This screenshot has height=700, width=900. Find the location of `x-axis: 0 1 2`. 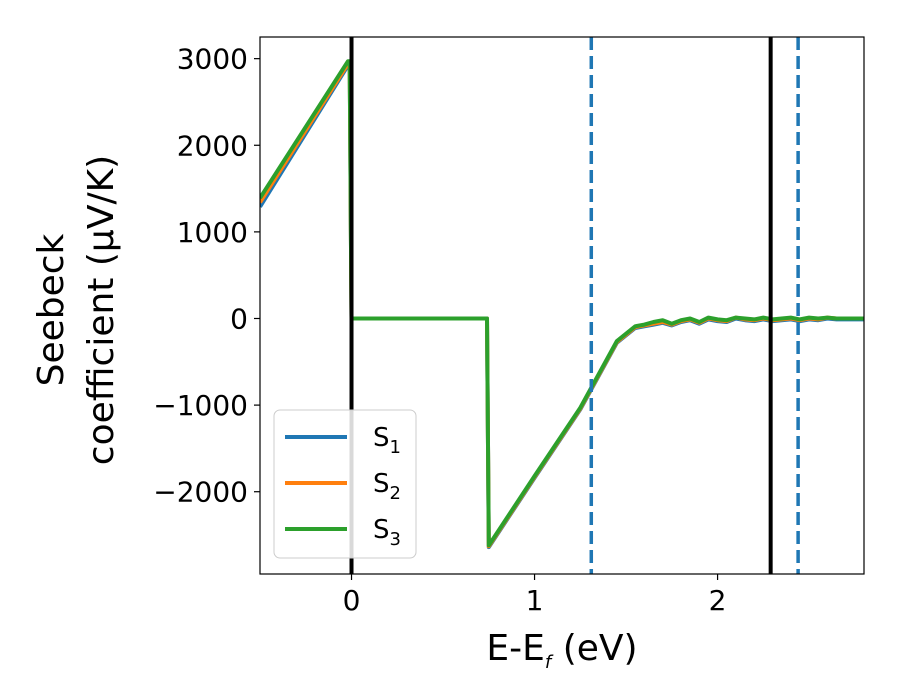

x-axis: 0 1 2 is located at coordinates (535, 595).